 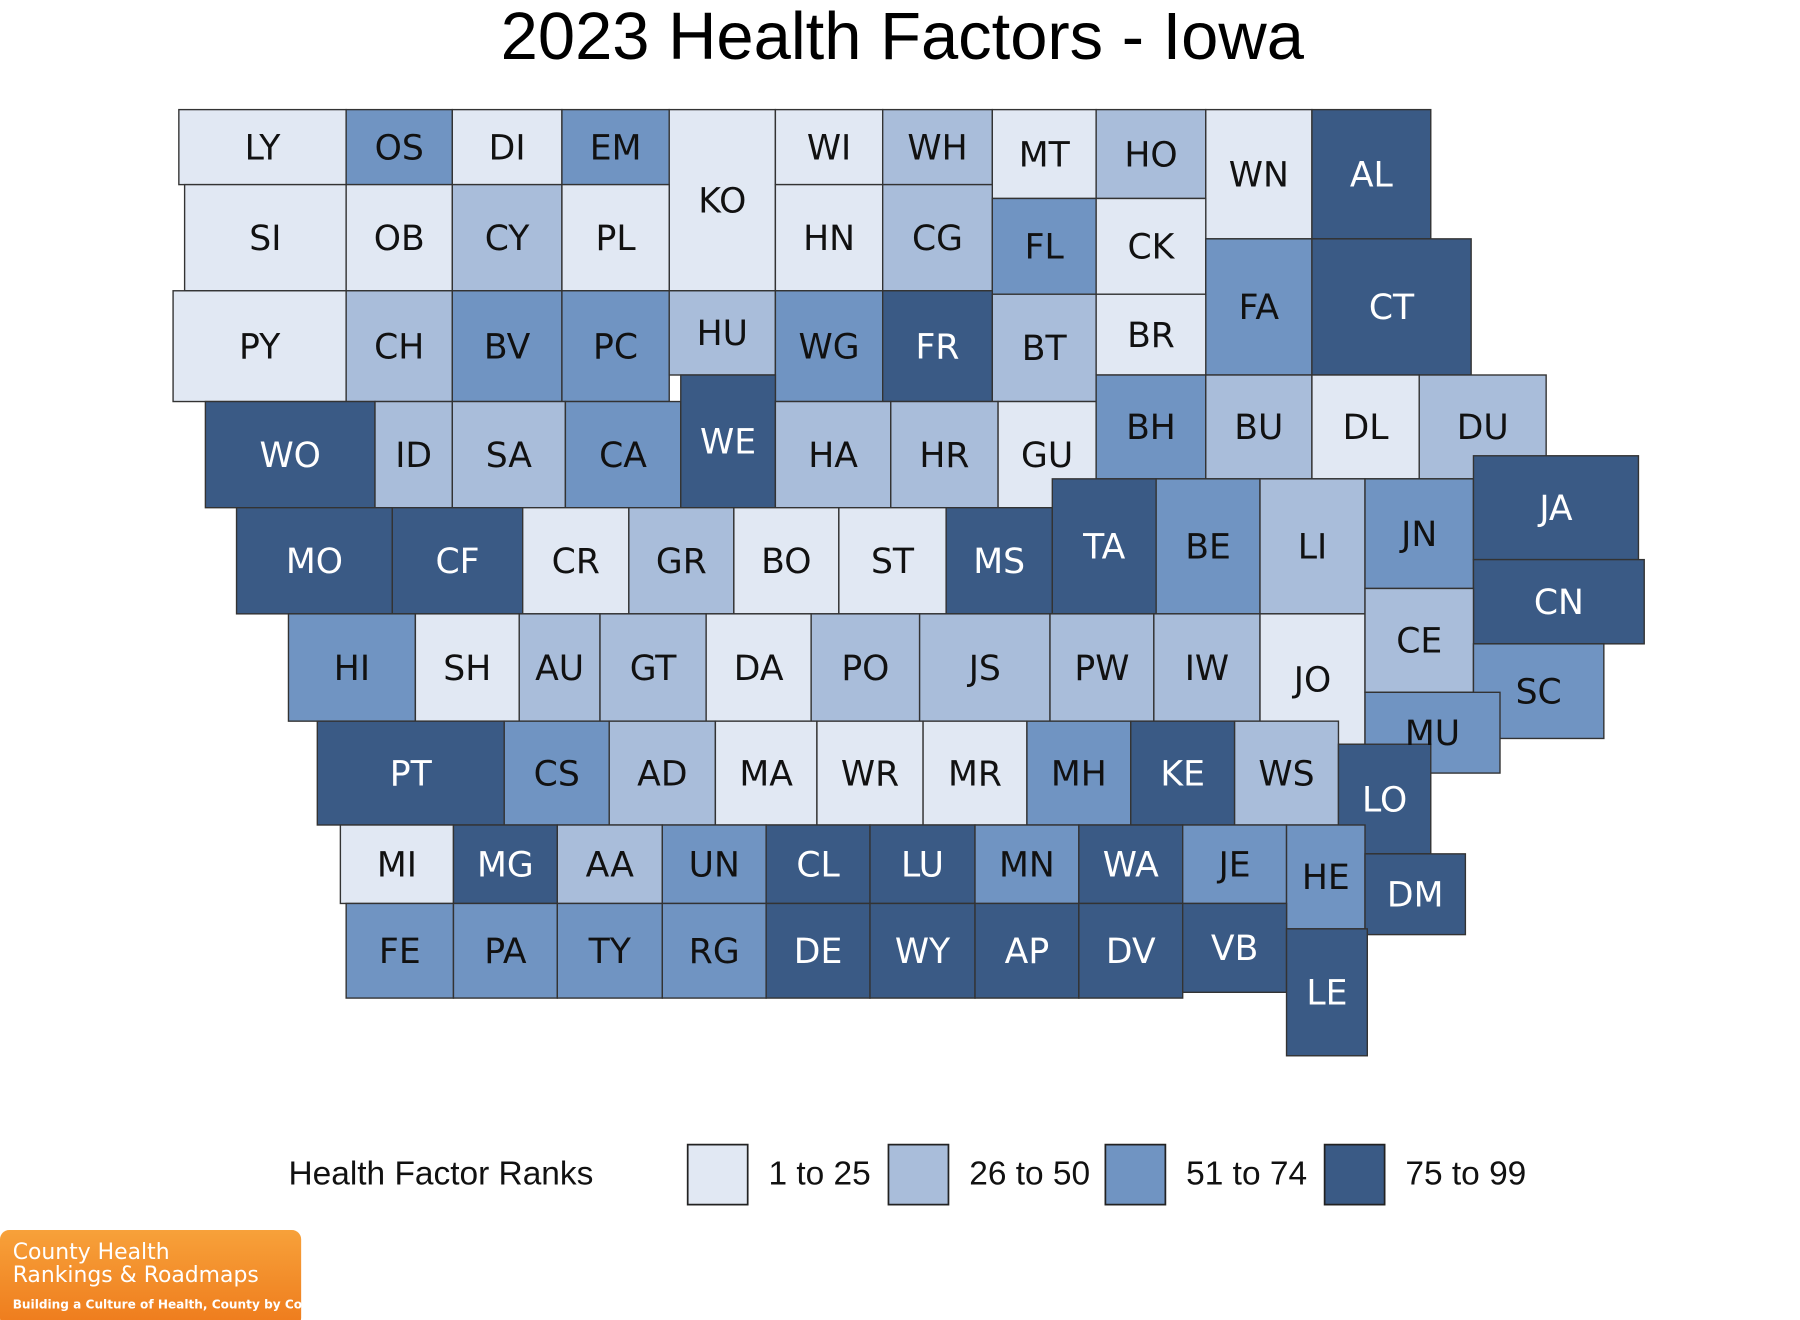 I want to click on legend-title: Health Factor Ranks, so click(x=440, y=1174).